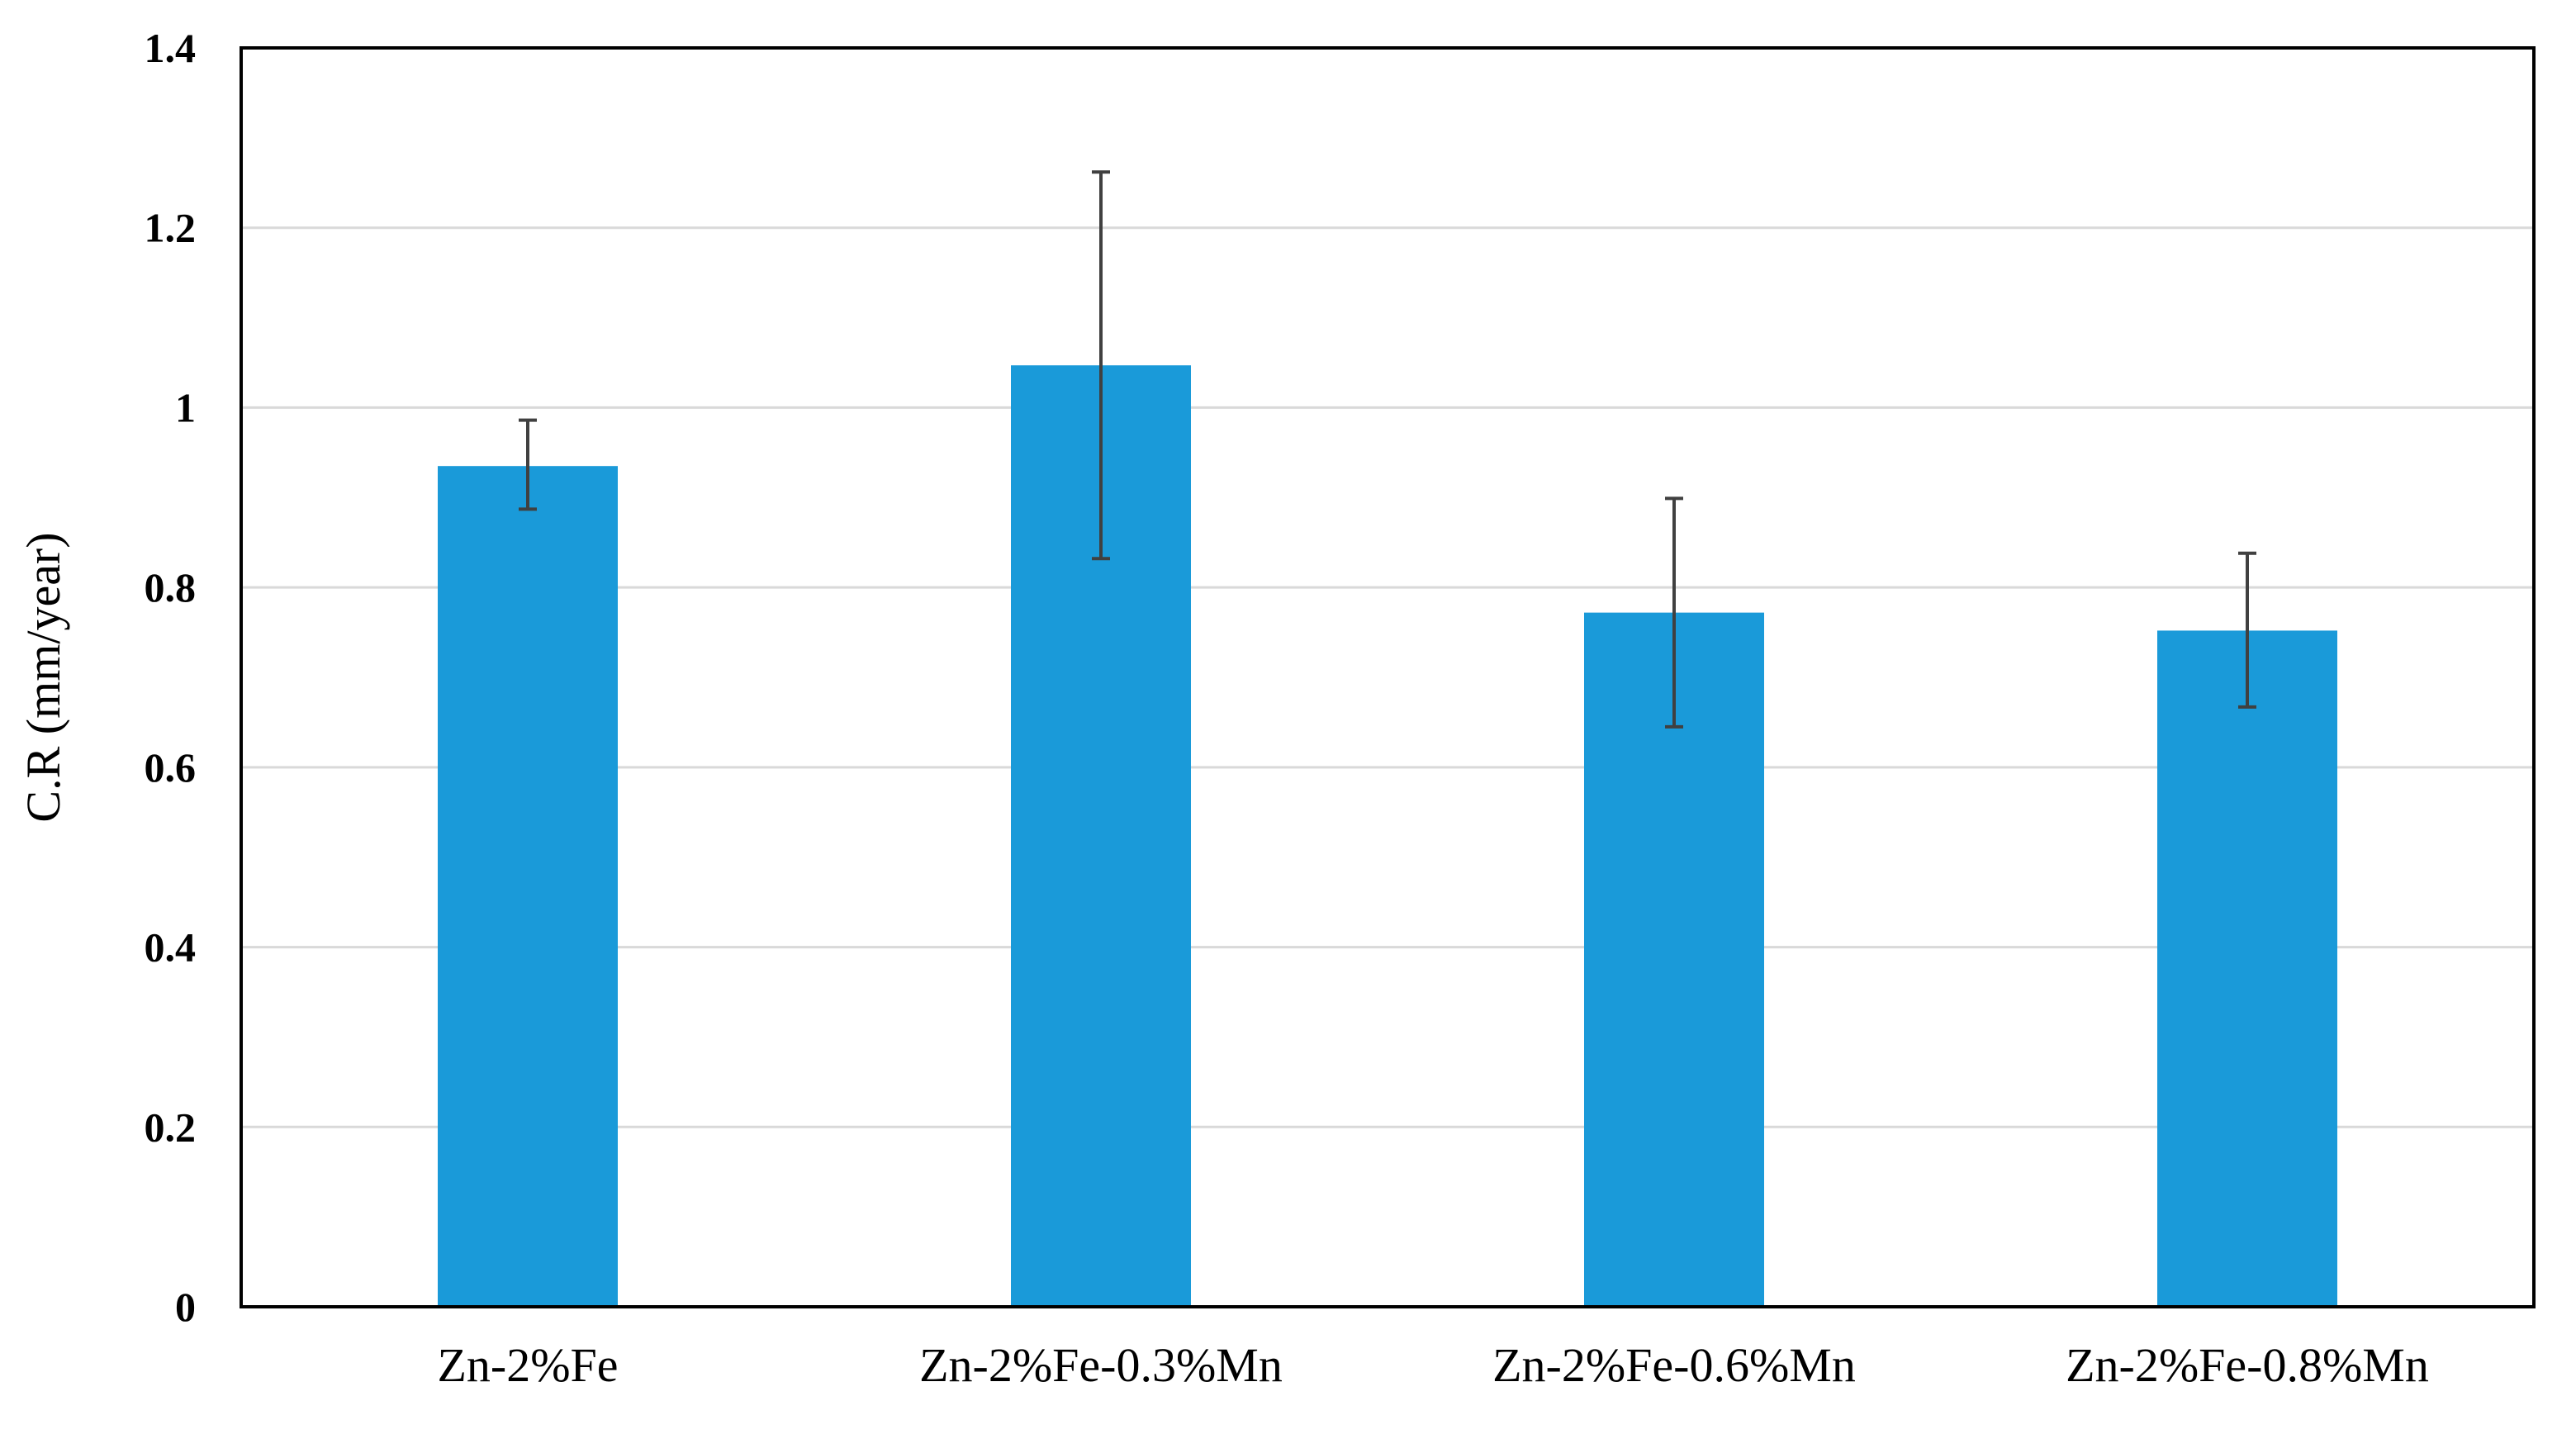 The width and height of the screenshot is (2576, 1453). What do you see at coordinates (171, 48) in the screenshot?
I see `y-tick-label: 1.4` at bounding box center [171, 48].